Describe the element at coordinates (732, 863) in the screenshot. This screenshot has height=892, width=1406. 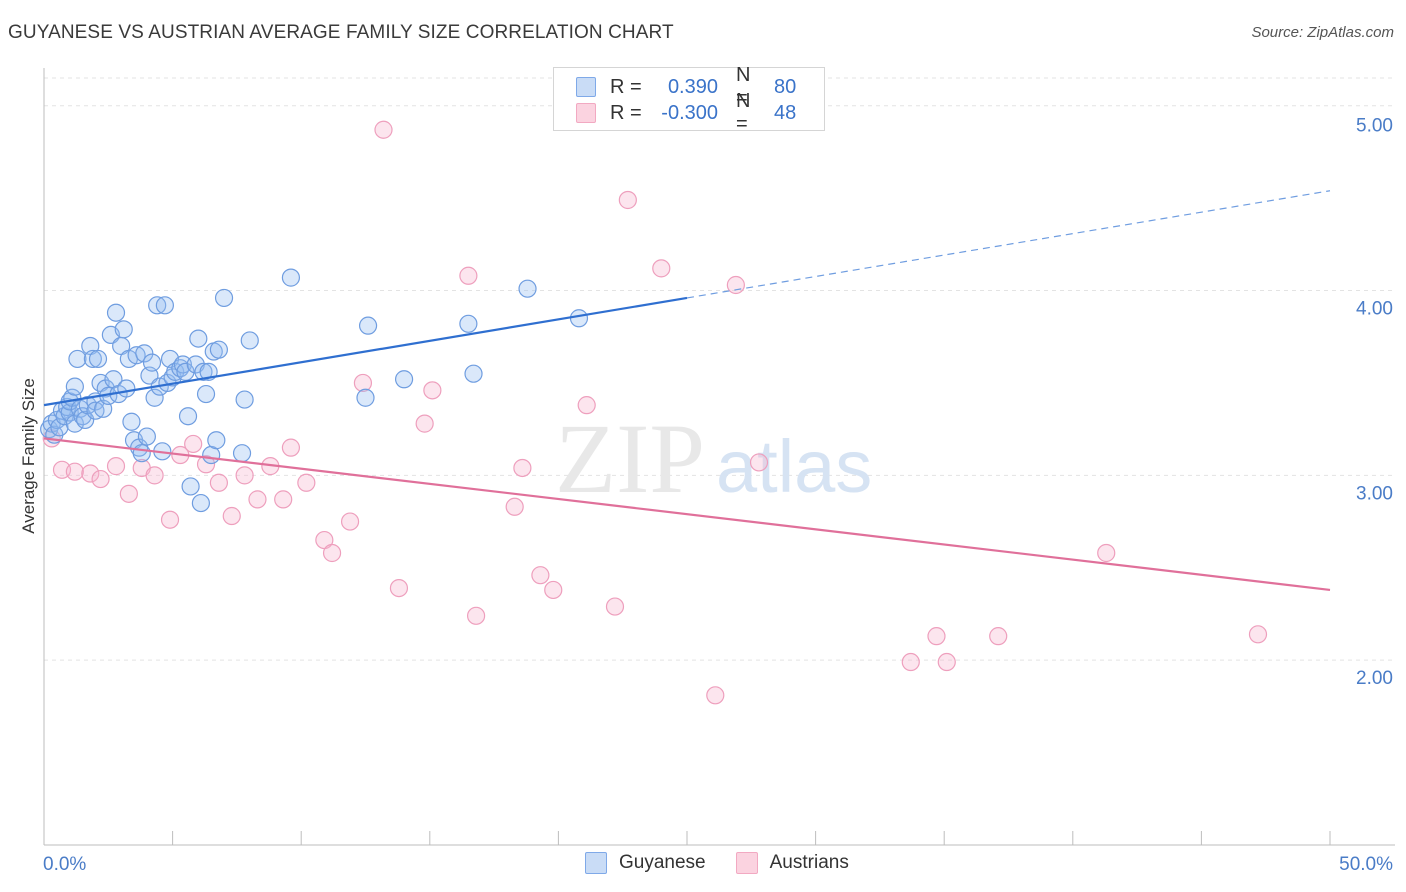
I see `series-legend: Guyanese Austrians` at that location.